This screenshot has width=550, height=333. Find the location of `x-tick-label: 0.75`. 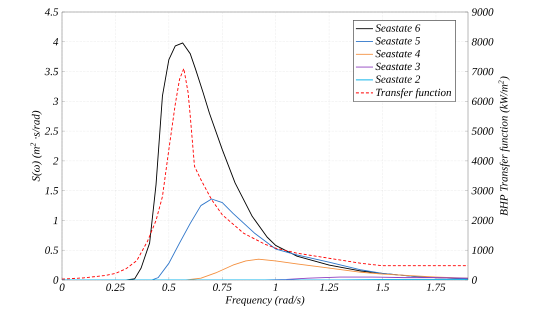

x-tick-label: 0.75 is located at coordinates (222, 288).